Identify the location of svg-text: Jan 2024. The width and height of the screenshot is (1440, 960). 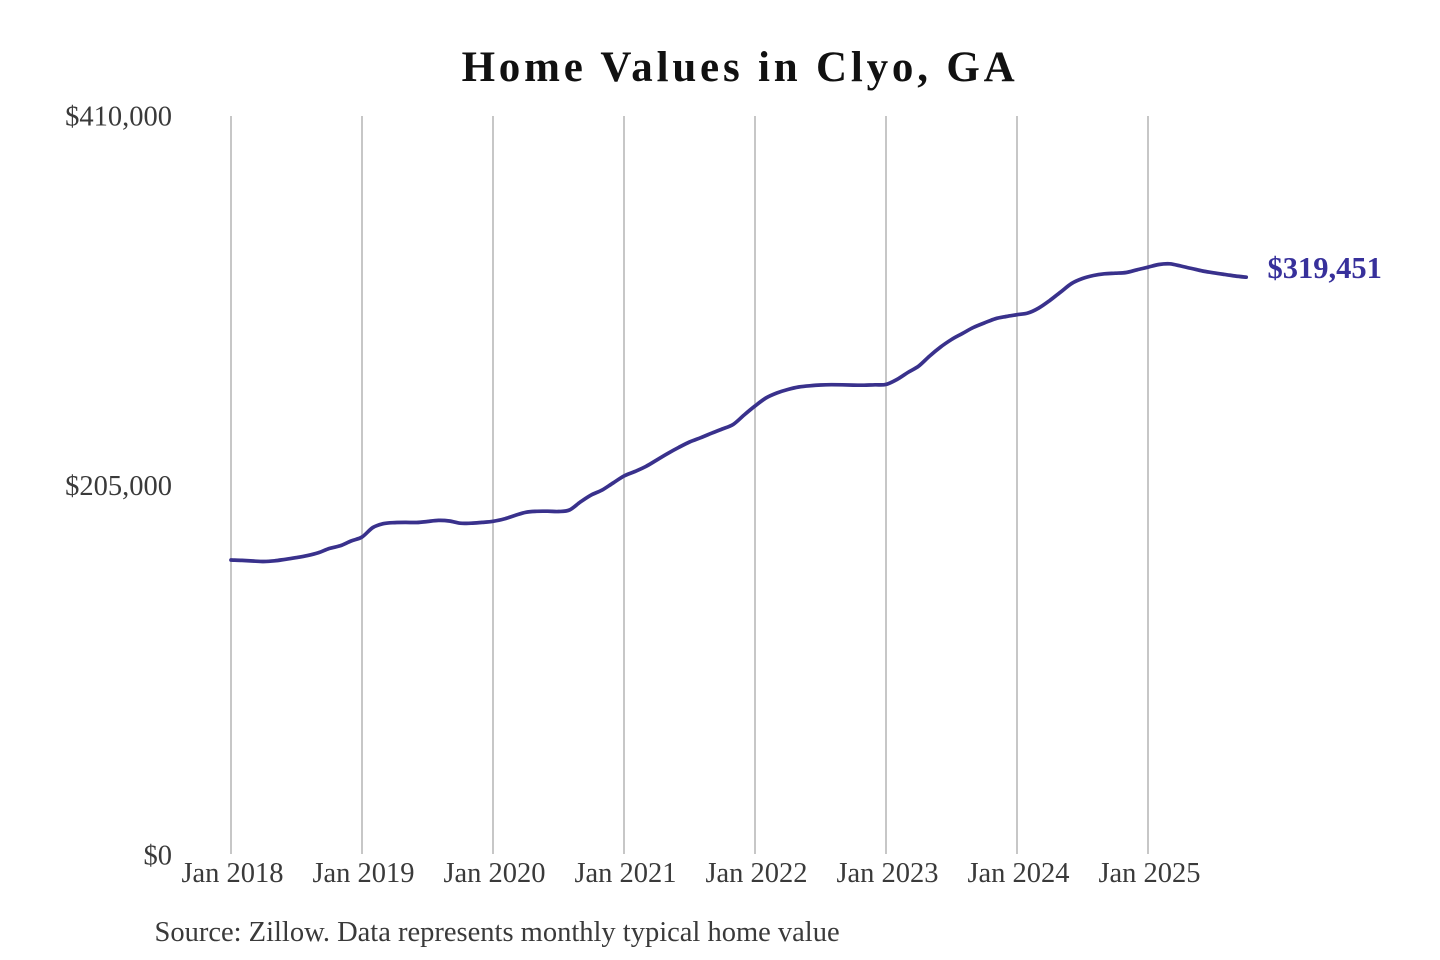
(1018, 873).